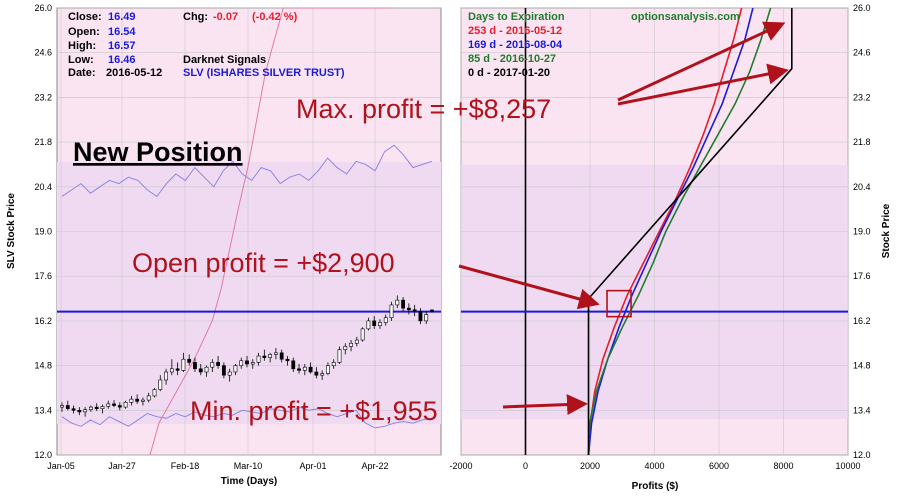  I want to click on left-x-tick: Mar-10, so click(248, 466).